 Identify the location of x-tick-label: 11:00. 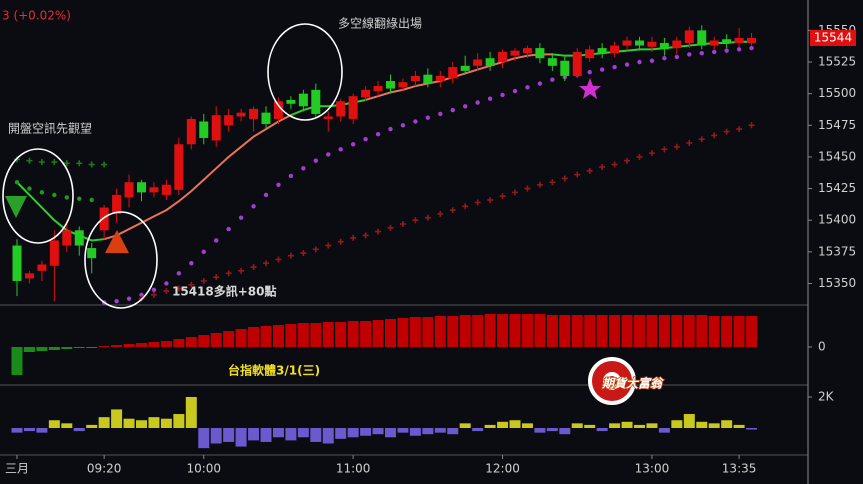
(353, 469).